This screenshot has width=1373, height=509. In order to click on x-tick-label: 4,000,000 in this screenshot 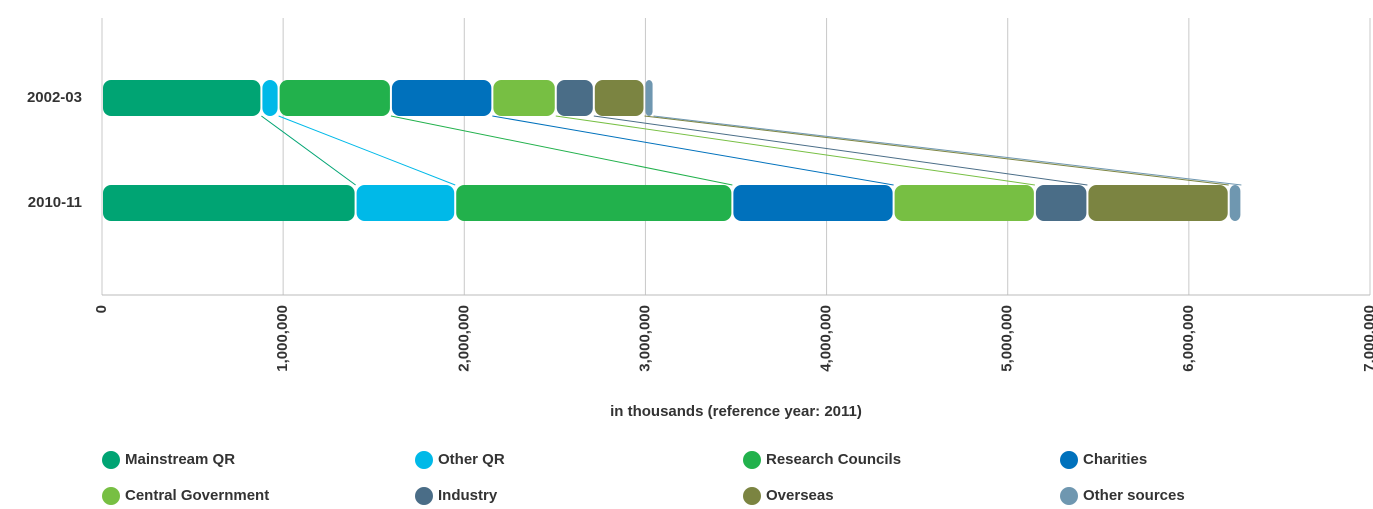, I will do `click(826, 338)`.